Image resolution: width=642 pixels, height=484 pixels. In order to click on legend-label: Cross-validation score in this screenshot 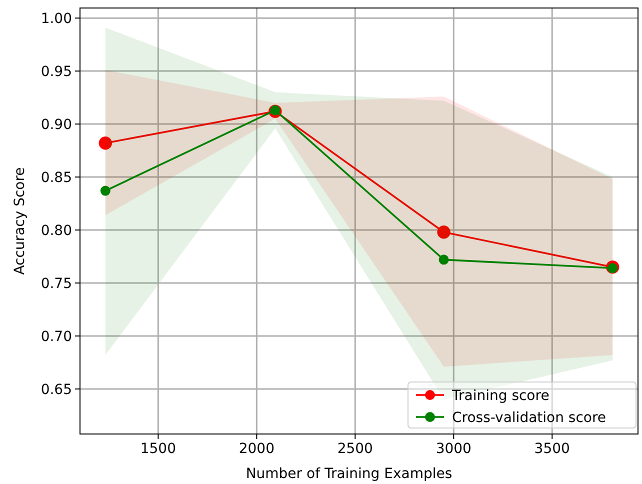, I will do `click(529, 418)`.